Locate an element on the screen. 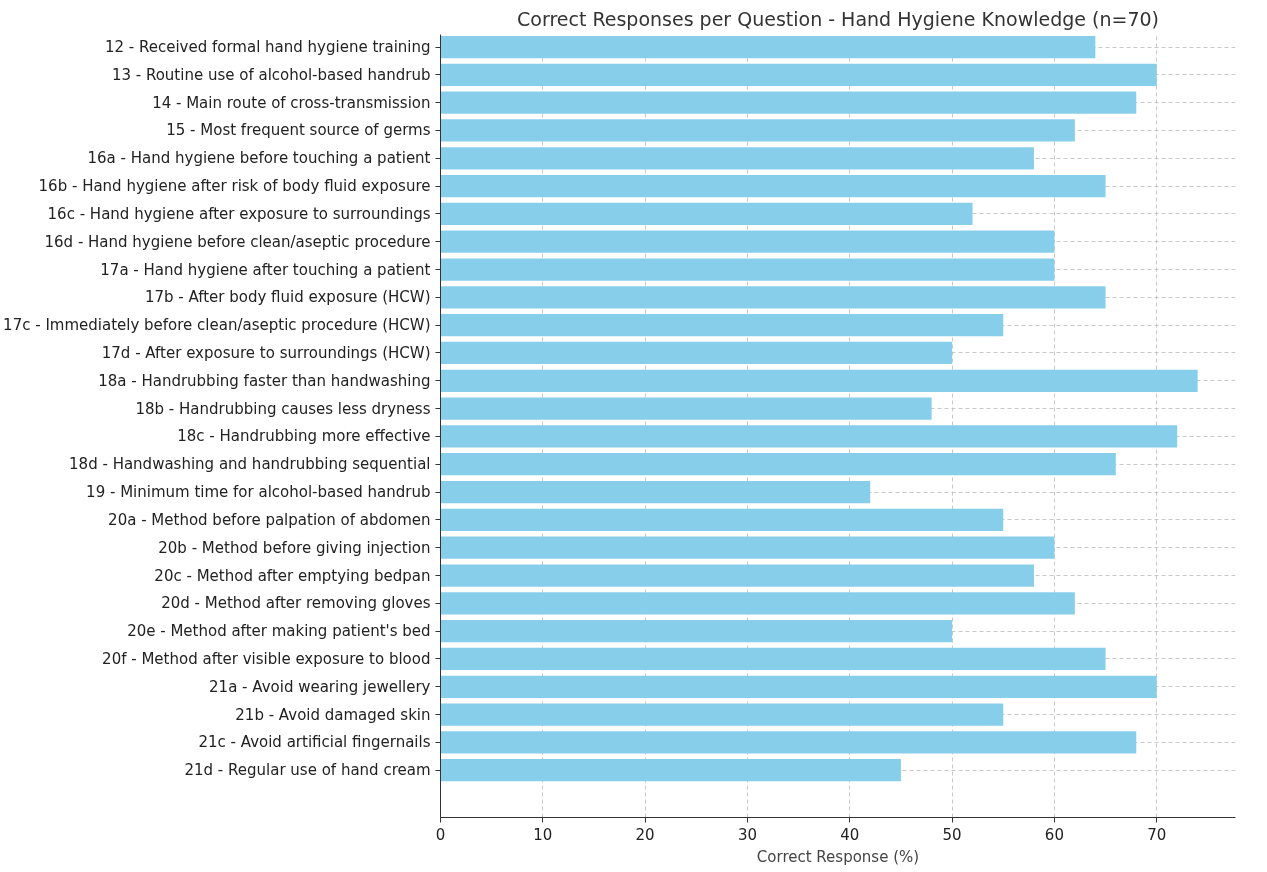 This screenshot has height=872, width=1267. y-tick-label: 17c - Immediately before clean/aseptic procedure (HCW) is located at coordinates (217, 325).